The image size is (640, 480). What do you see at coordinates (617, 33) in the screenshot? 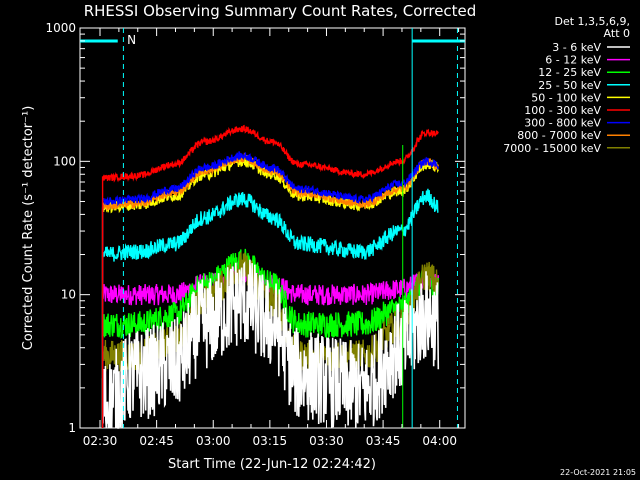
I see `legend-header-line-2: Att 0` at bounding box center [617, 33].